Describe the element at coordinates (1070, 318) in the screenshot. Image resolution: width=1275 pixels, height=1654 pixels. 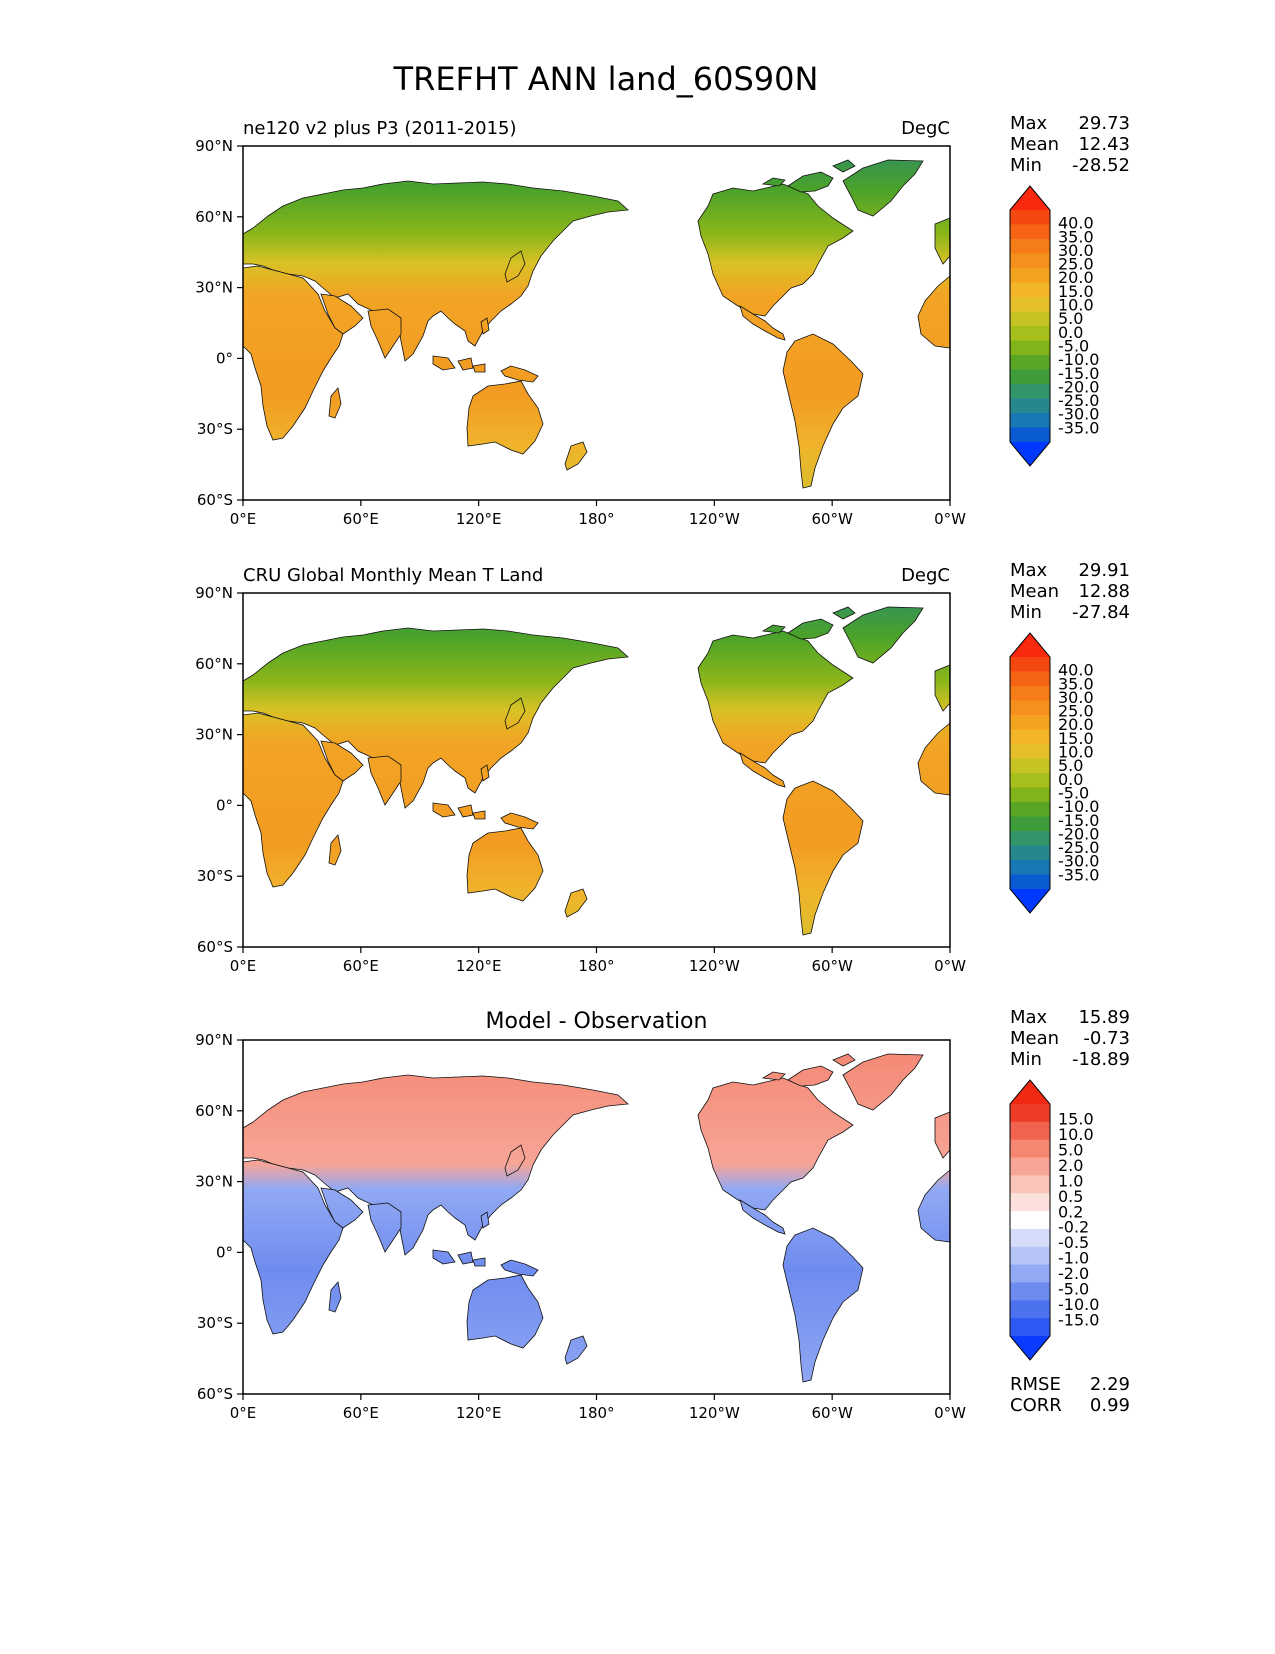
I see `colorbar-label: 5.0` at that location.